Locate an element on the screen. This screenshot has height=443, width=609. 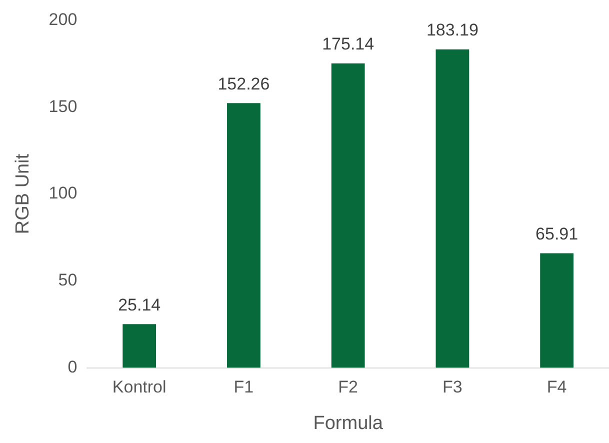
x-tick-label: F1 is located at coordinates (244, 387).